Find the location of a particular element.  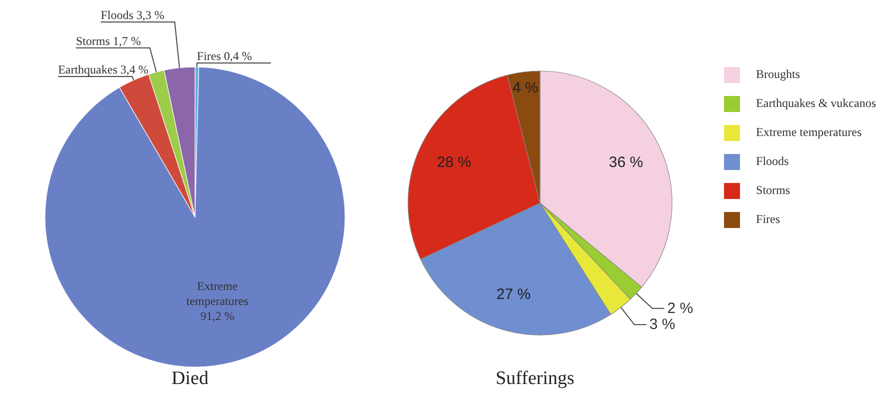

legend-label: Broughts is located at coordinates (778, 74).